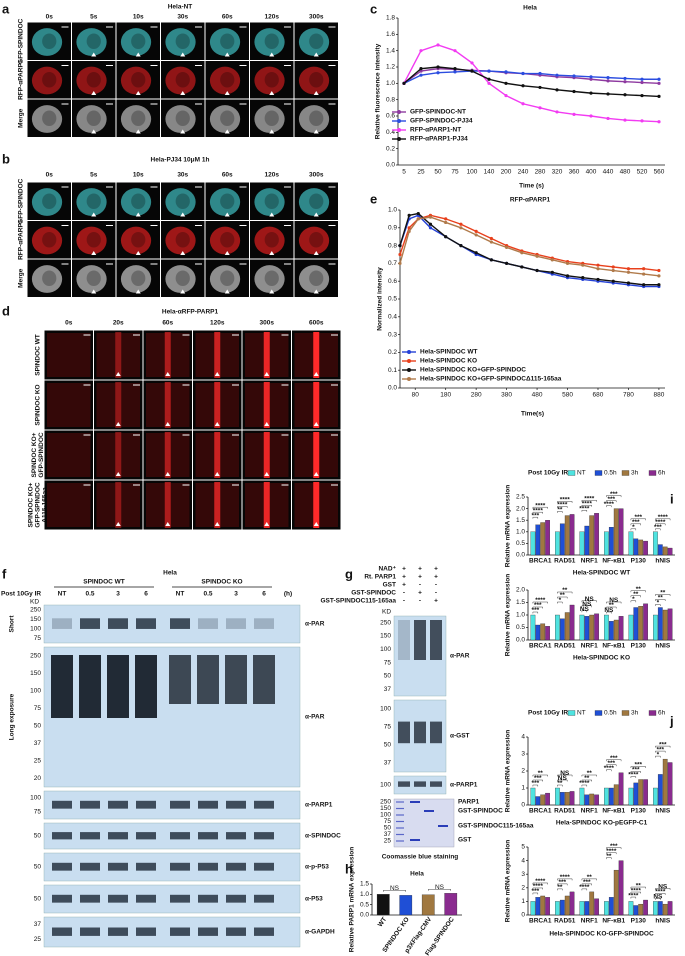  Describe the element at coordinates (424, 823) in the screenshot. I see `coomassie-gel` at that location.